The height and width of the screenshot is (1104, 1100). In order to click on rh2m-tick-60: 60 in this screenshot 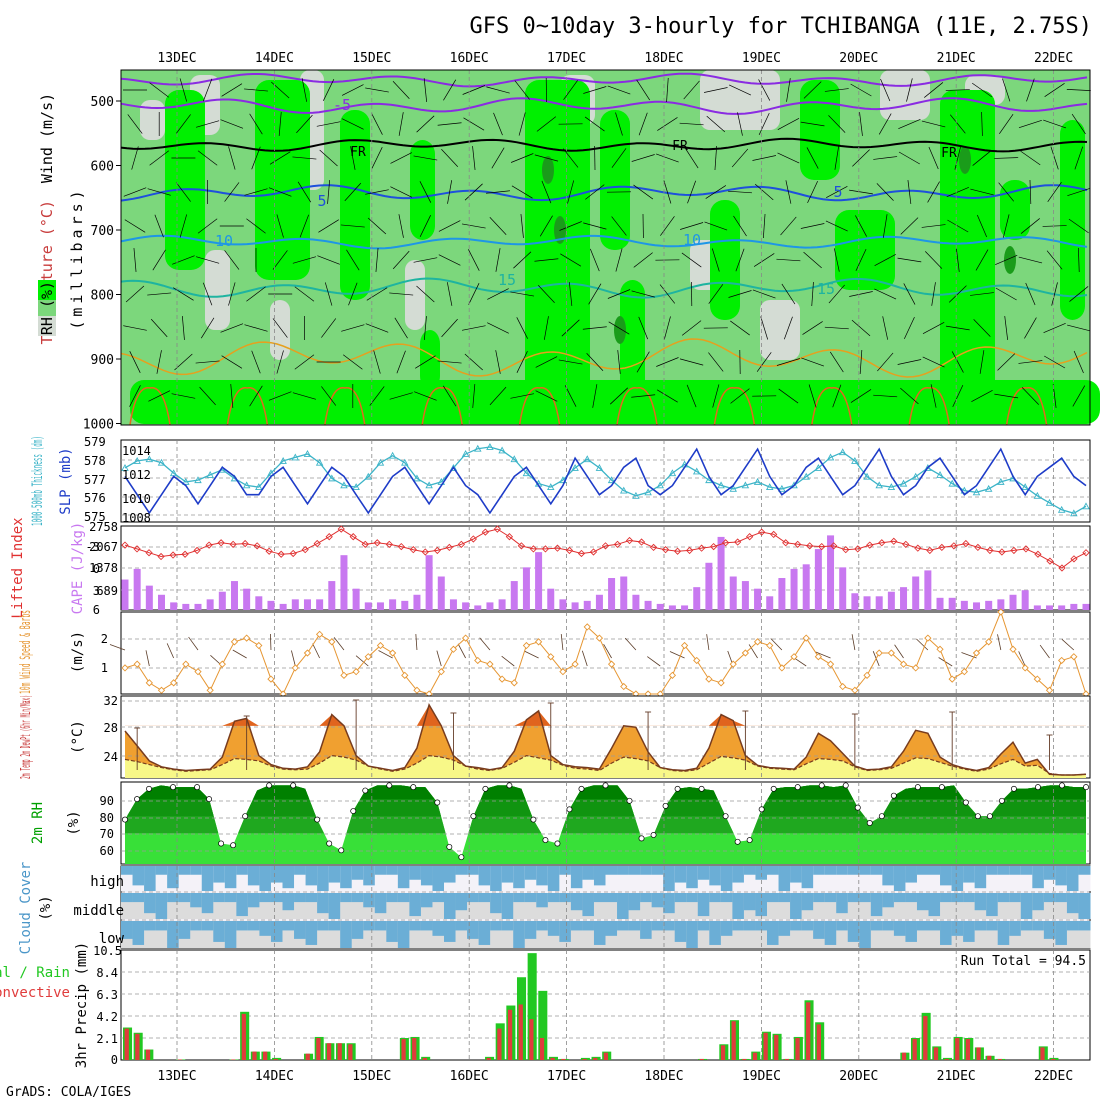, I will do `click(107, 851)`.